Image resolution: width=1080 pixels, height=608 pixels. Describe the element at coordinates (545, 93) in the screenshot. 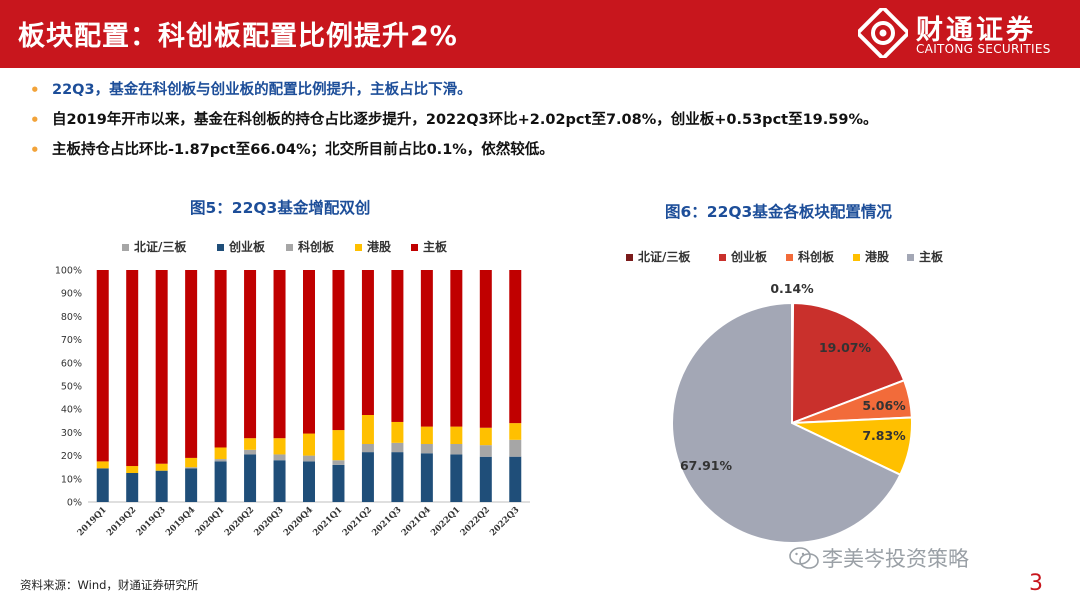

I see `bullet-item: • 22Q3，基金在科创板与创业板的配置比例提升，主板占比下滑。` at that location.